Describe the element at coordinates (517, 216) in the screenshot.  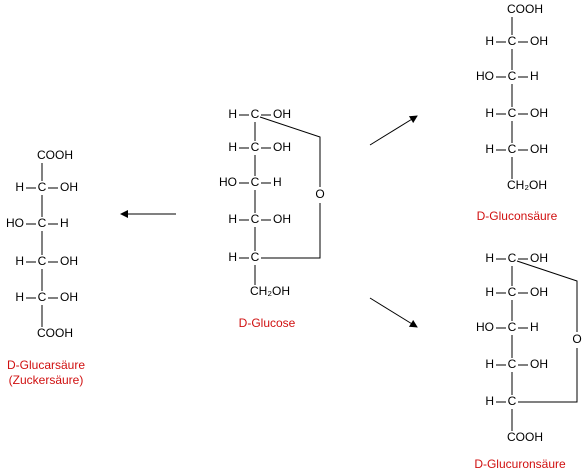
I see `compound-name: D-Gluconsäure` at that location.